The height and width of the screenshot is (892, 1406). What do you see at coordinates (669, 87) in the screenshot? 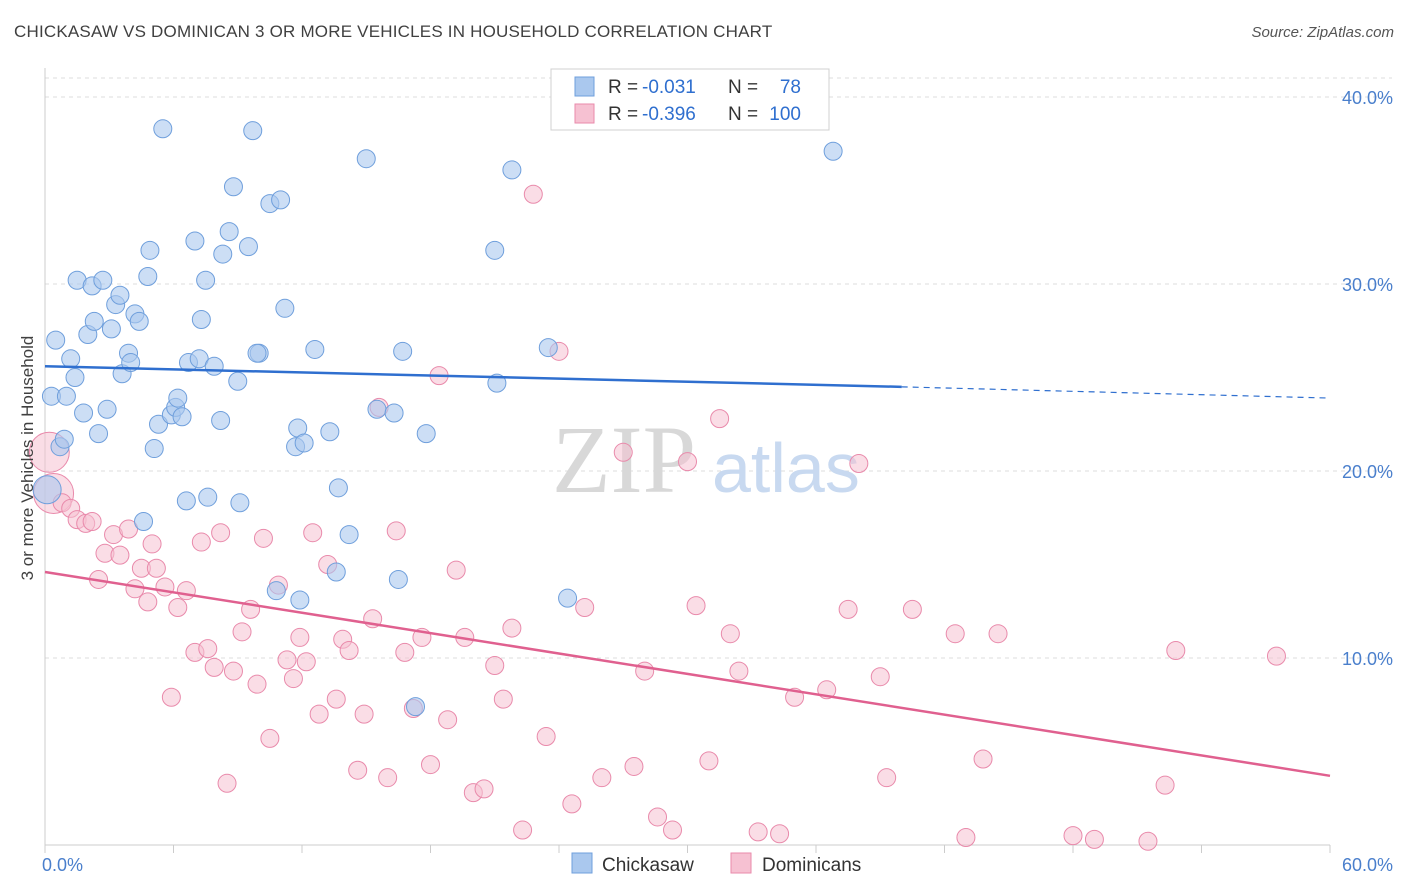
I see `legend-r-value-1: -0.031` at bounding box center [669, 87].